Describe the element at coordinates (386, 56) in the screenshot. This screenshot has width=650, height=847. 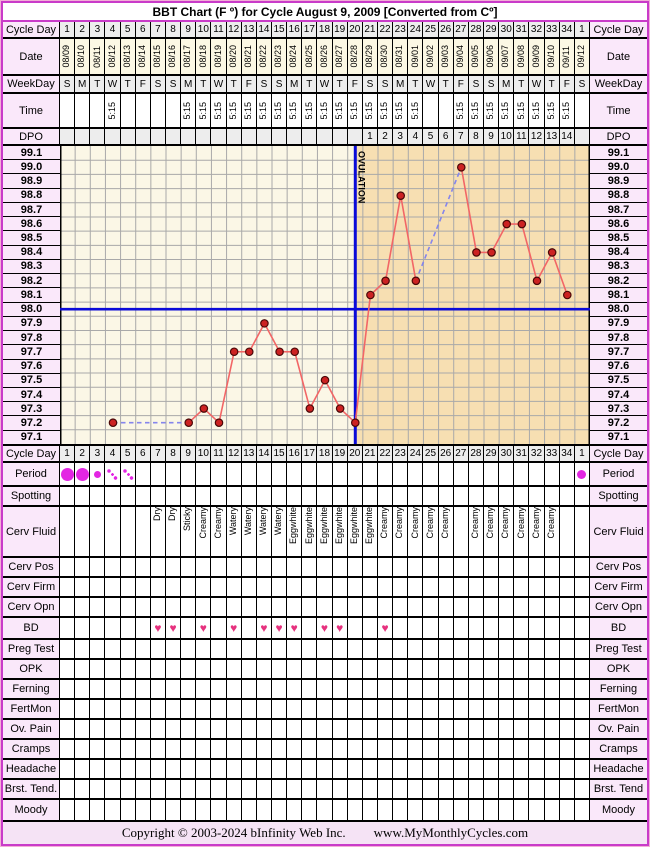
I see `date-cell: 08/30` at that location.